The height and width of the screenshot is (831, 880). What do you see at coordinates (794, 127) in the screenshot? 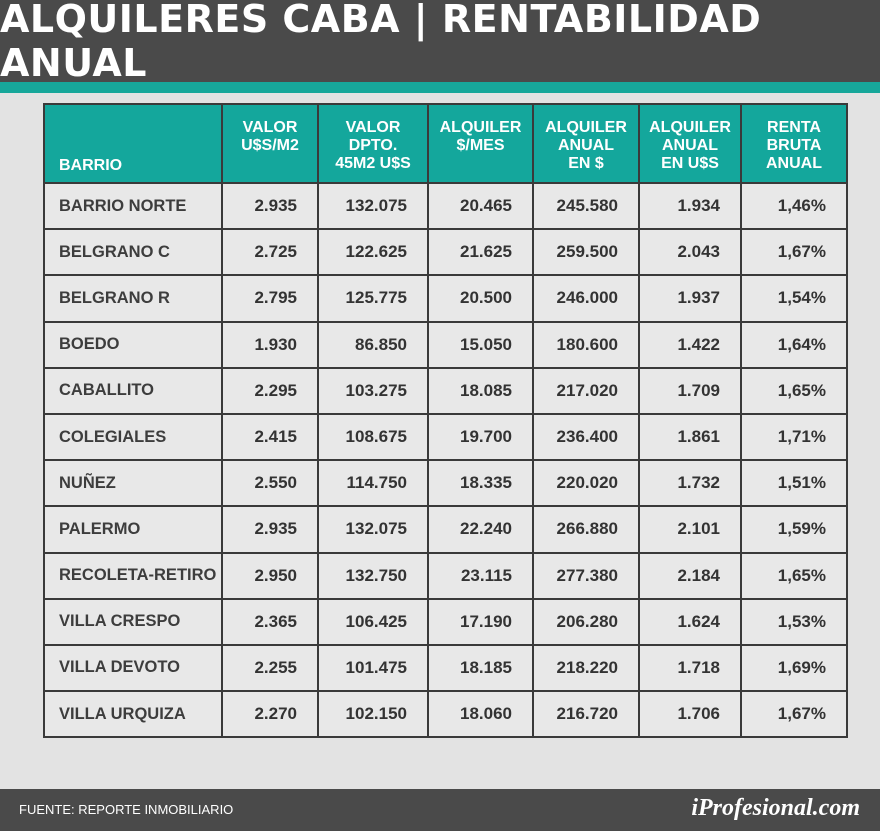
I see `column-header-line: RENTA` at bounding box center [794, 127].